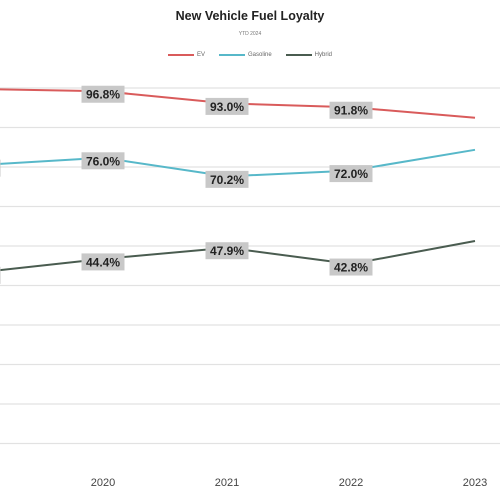 Image resolution: width=500 pixels, height=500 pixels. I want to click on x-tick-label: 2021, so click(227, 483).